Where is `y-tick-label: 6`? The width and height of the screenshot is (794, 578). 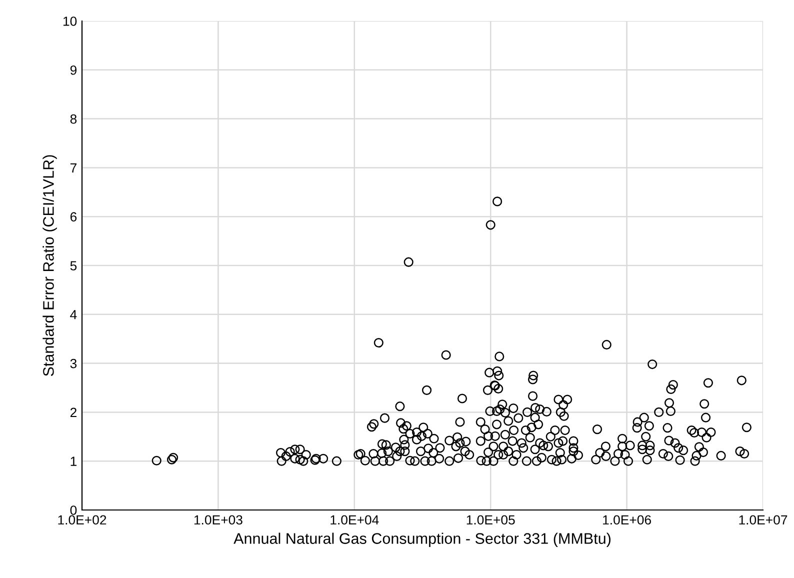 y-tick-label: 6 is located at coordinates (73, 217).